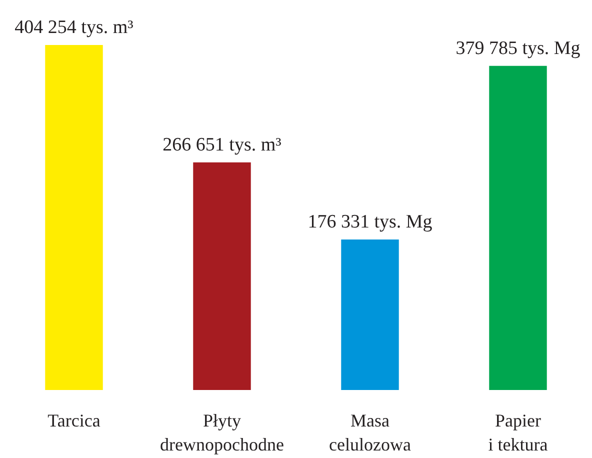 The height and width of the screenshot is (458, 592). Describe the element at coordinates (74, 420) in the screenshot. I see `x-tick-label: Tarcica` at that location.